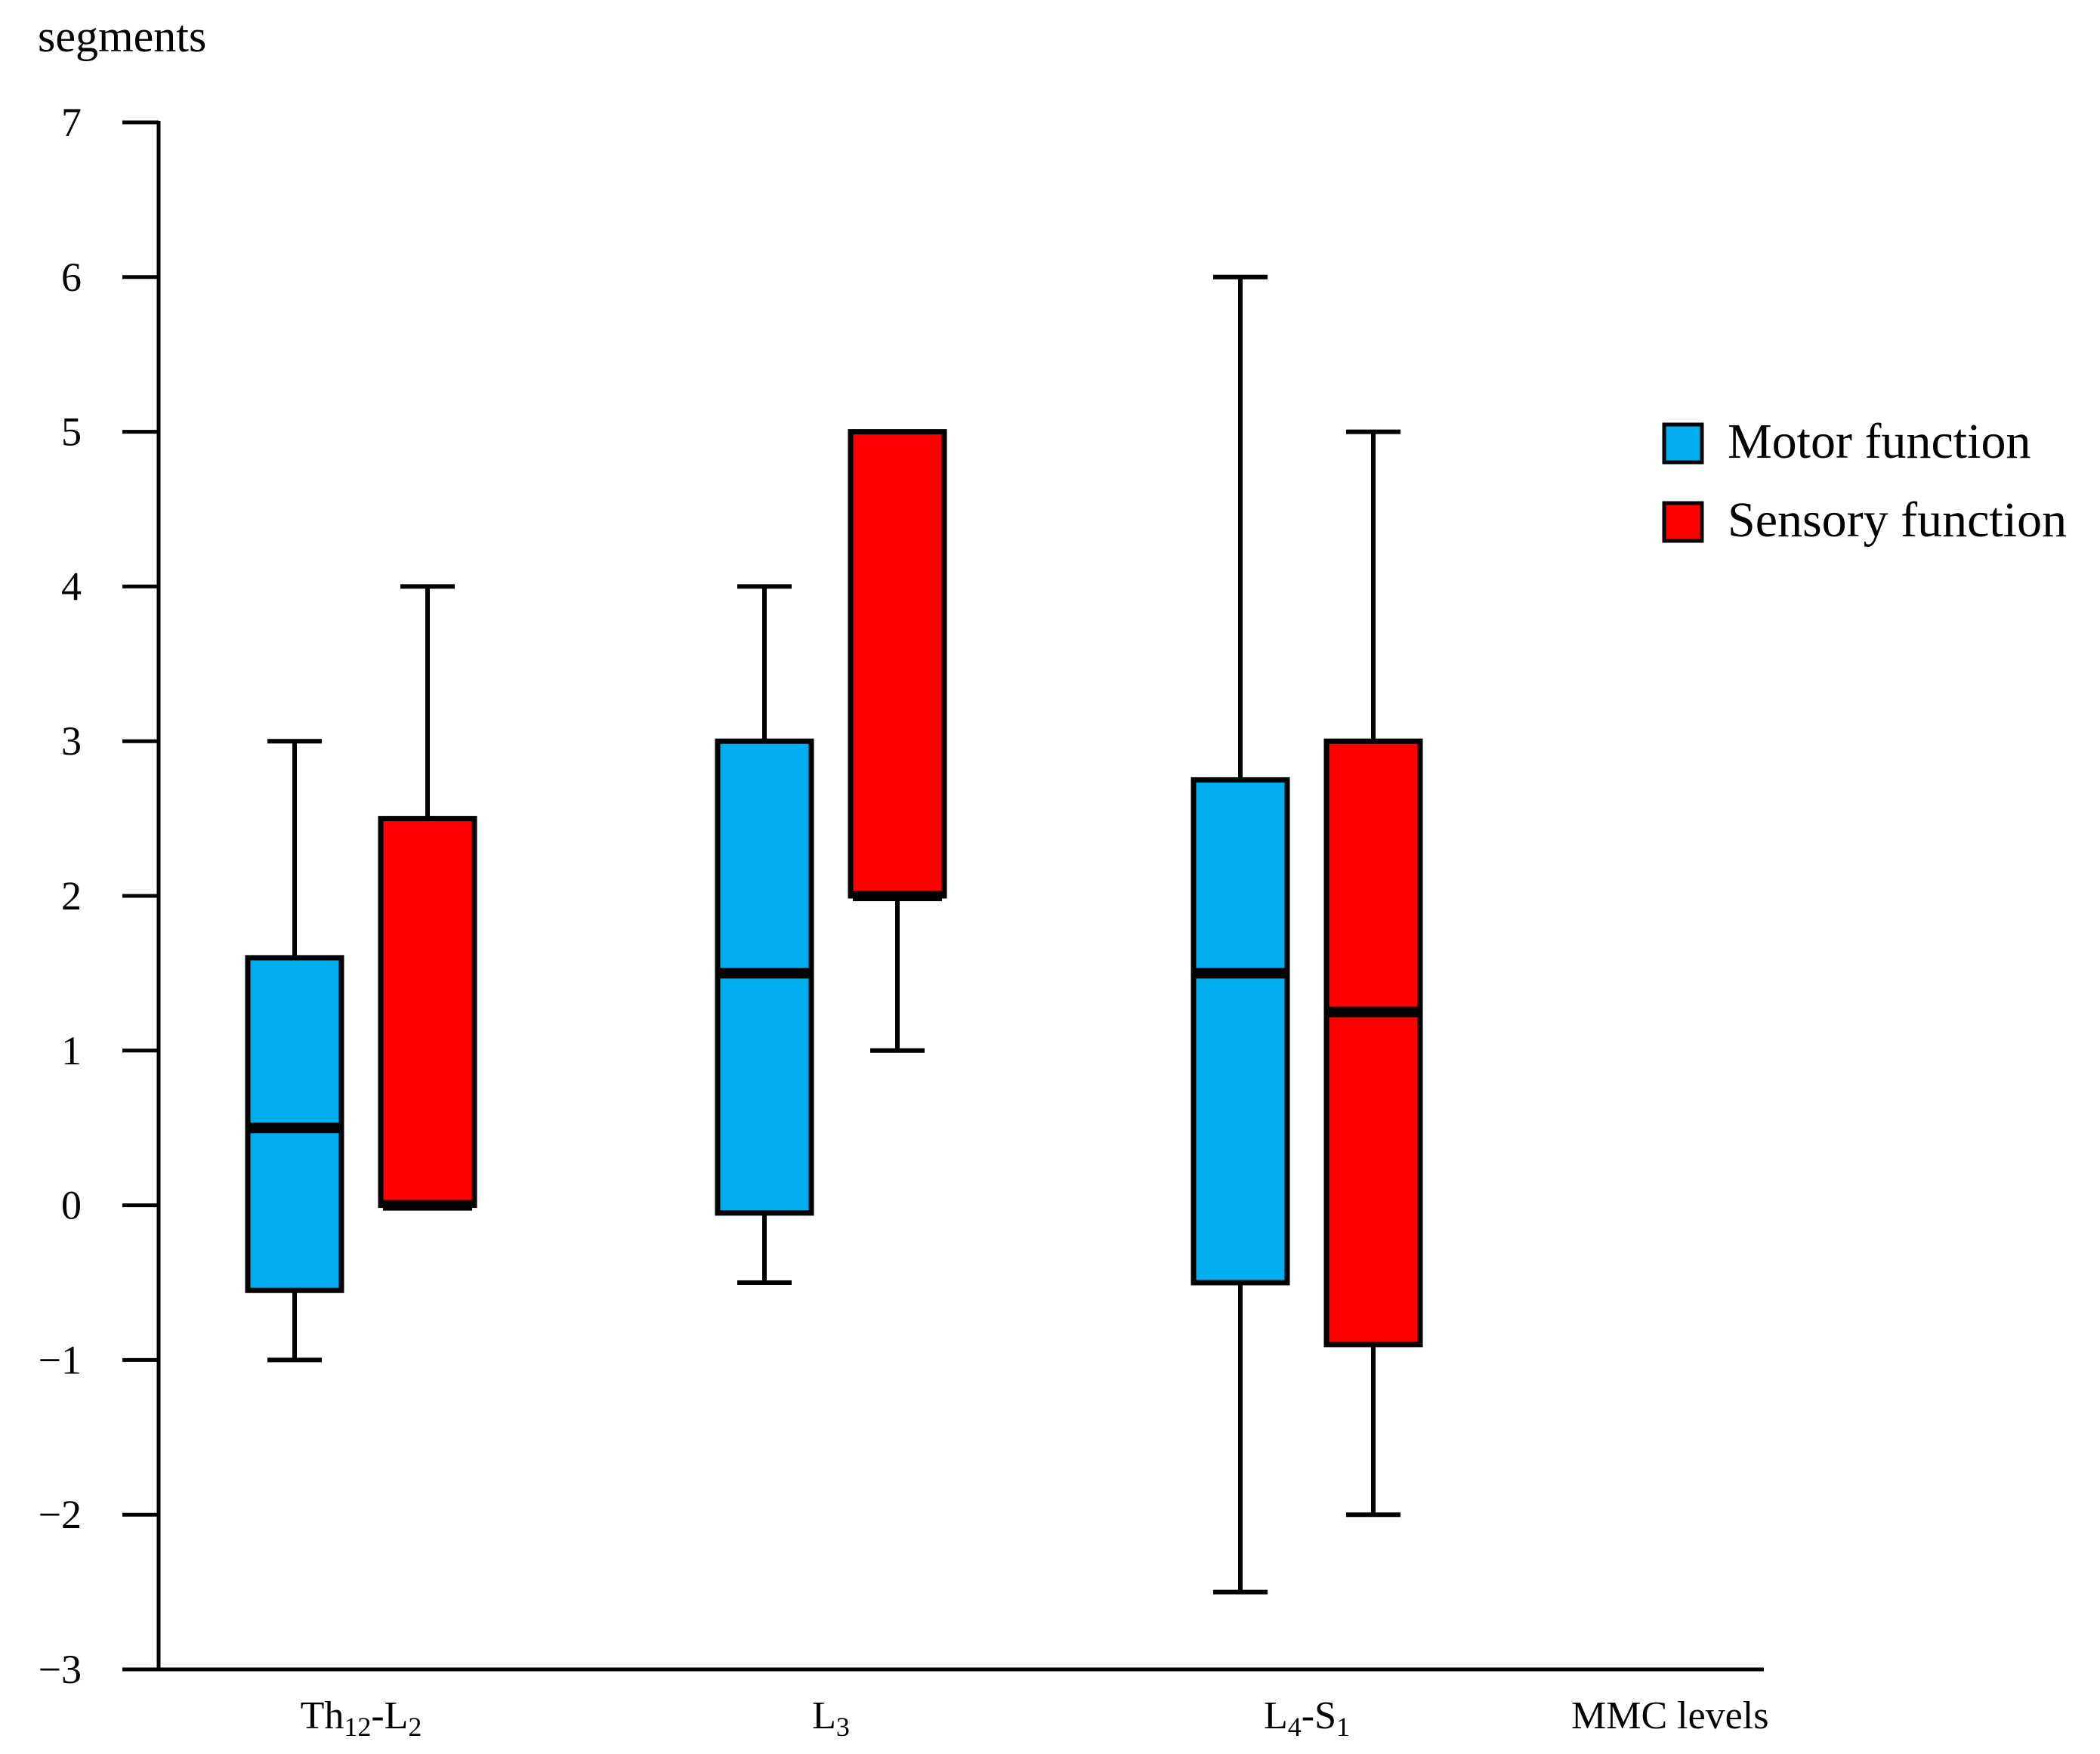  Describe the element at coordinates (389, 1715) in the screenshot. I see `label-part: -L` at that location.